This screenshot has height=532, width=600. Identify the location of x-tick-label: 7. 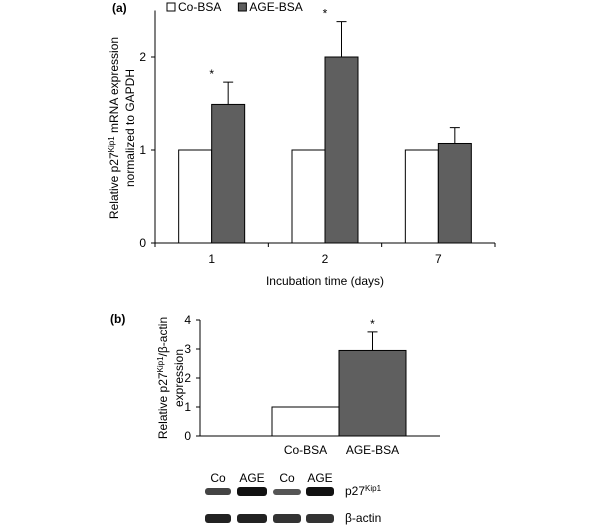
(438, 259).